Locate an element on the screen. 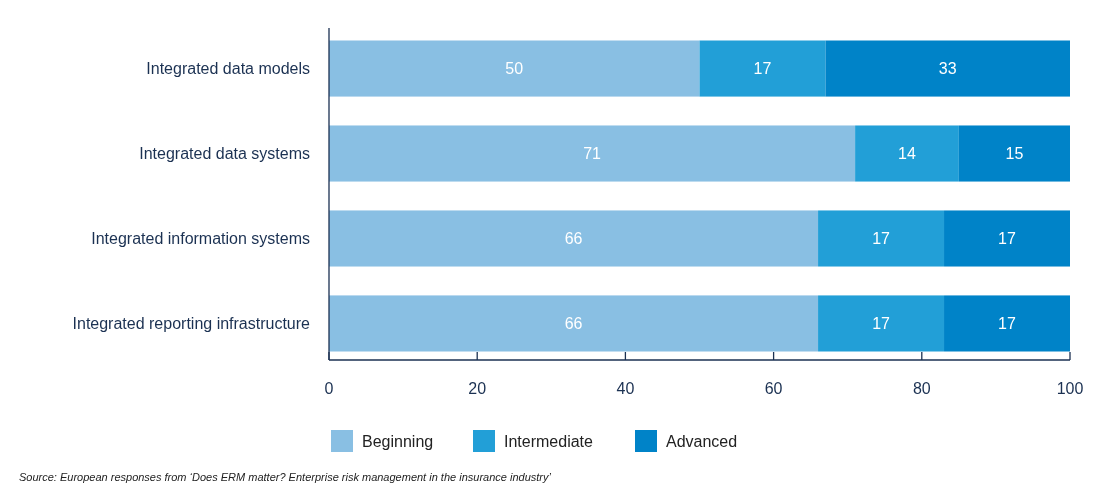 This screenshot has width=1112, height=493. source-note: Source: European responses from ‘Does ERM matter? Enterprise risk management in the insurance industry’ is located at coordinates (285, 477).